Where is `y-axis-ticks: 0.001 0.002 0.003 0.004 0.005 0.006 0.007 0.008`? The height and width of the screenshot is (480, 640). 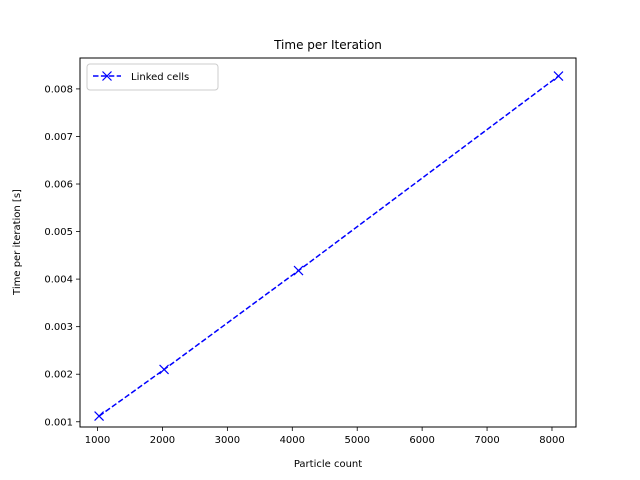
y-axis-ticks: 0.001 0.002 0.003 0.004 0.005 0.006 0.007 0.008 is located at coordinates (62, 256).